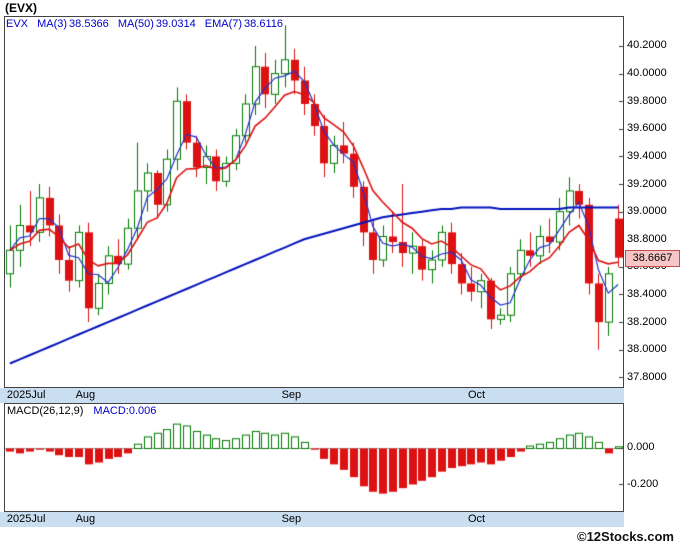 This screenshot has width=680, height=546. Describe the element at coordinates (89, 24) in the screenshot. I see `legend-ma3-value: 38.5366` at that location.